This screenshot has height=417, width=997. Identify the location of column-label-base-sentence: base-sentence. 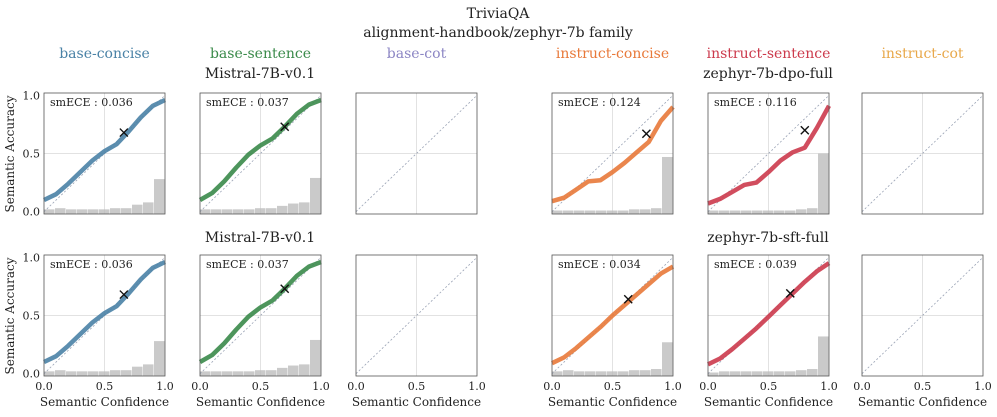
(260, 54).